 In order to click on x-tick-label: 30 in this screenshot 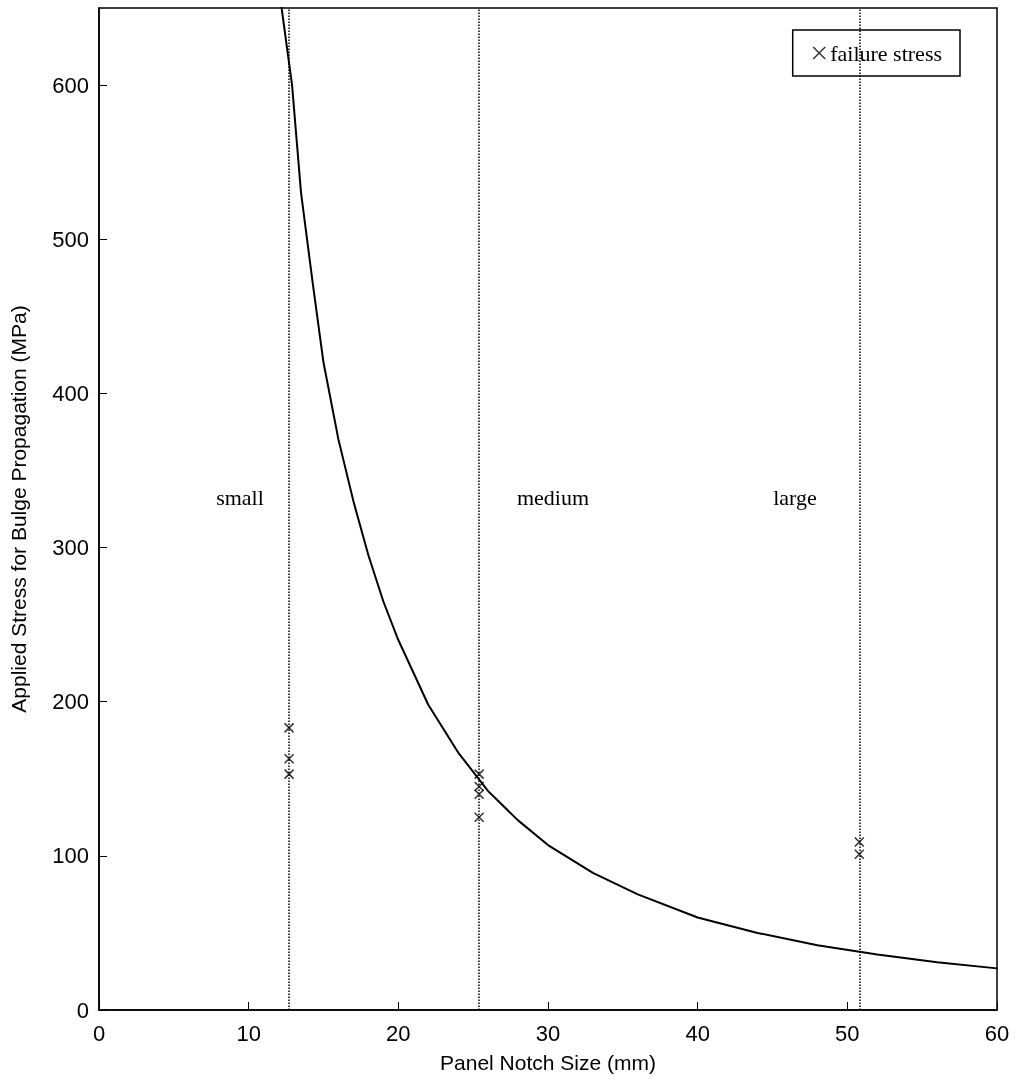, I will do `click(548, 1033)`.